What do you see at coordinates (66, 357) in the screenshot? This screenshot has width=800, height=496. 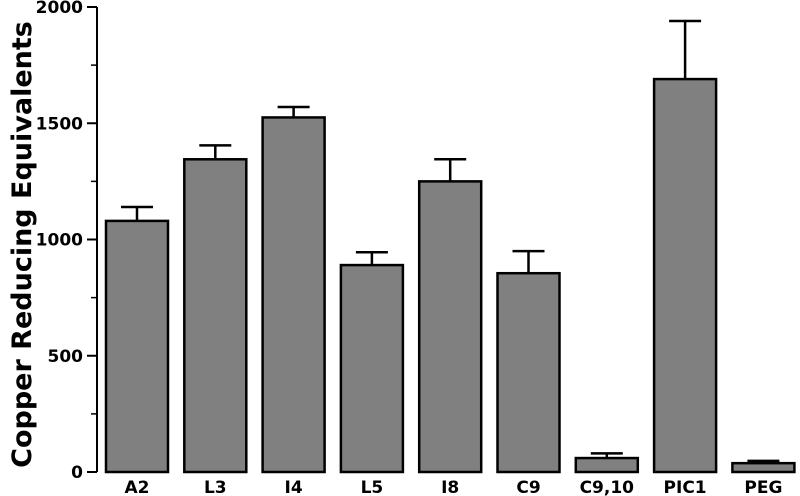 I see `y-tick-label: 500` at bounding box center [66, 357].